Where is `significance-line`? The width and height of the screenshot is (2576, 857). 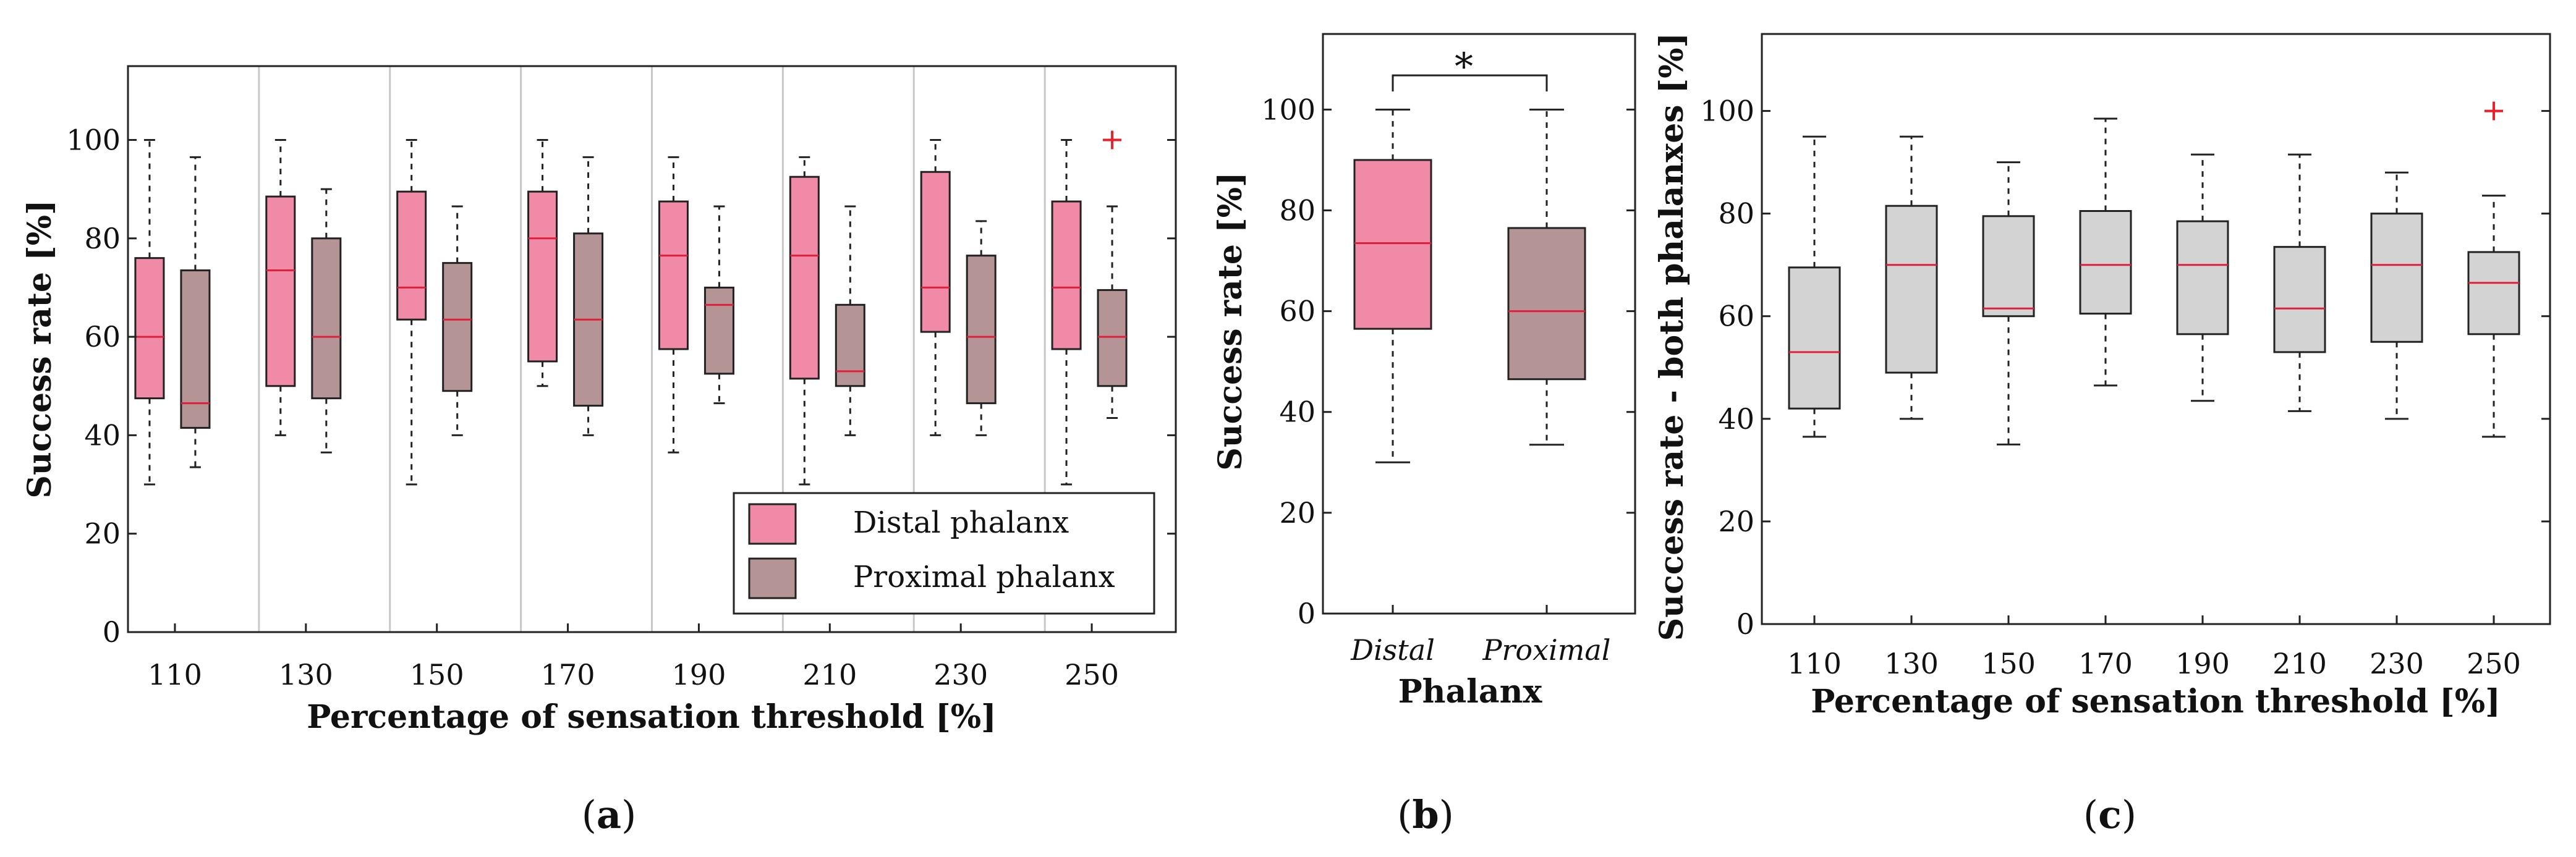
significance-line is located at coordinates (1470, 82).